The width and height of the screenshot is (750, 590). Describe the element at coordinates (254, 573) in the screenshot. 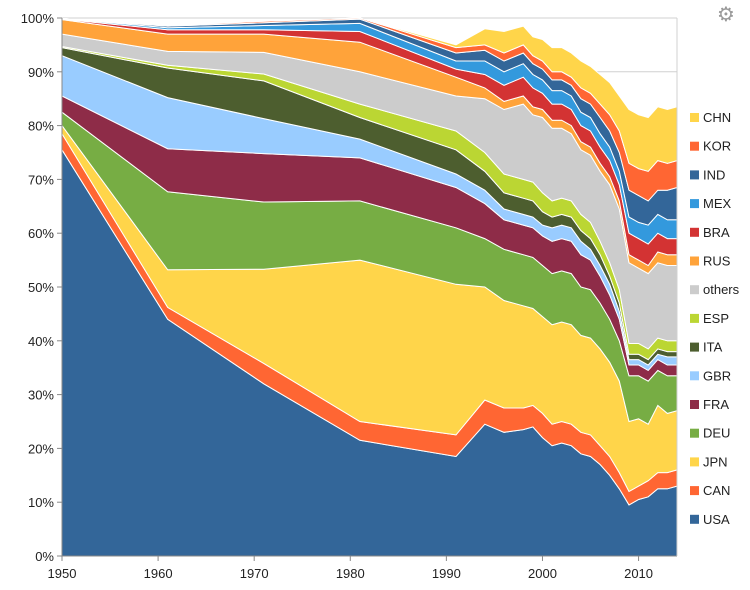

I see `x-tick-label: 1970` at that location.